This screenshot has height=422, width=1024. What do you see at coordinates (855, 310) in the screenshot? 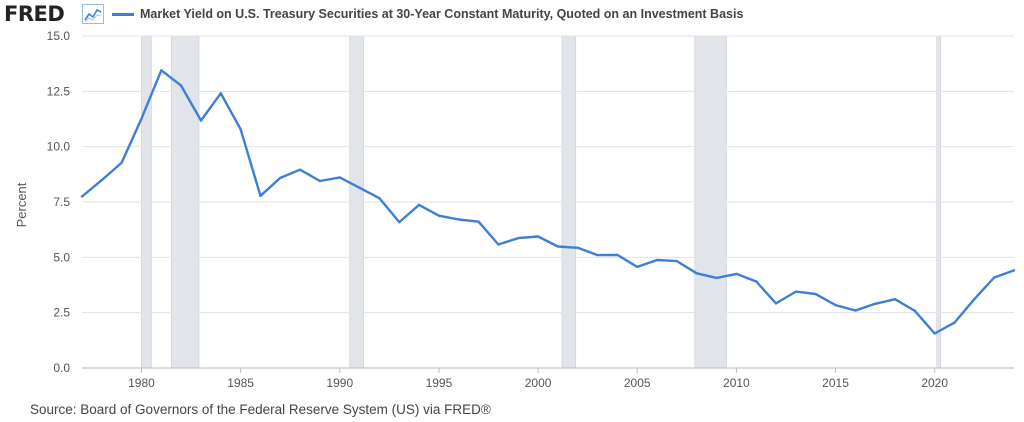
I see `data-point-2016` at bounding box center [855, 310].